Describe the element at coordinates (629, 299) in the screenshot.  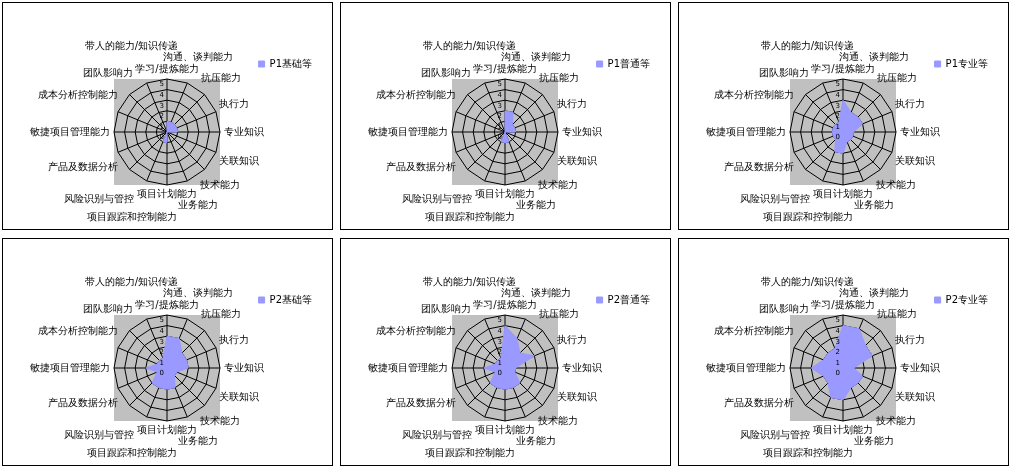
I see `legend-label: P2普通等` at that location.